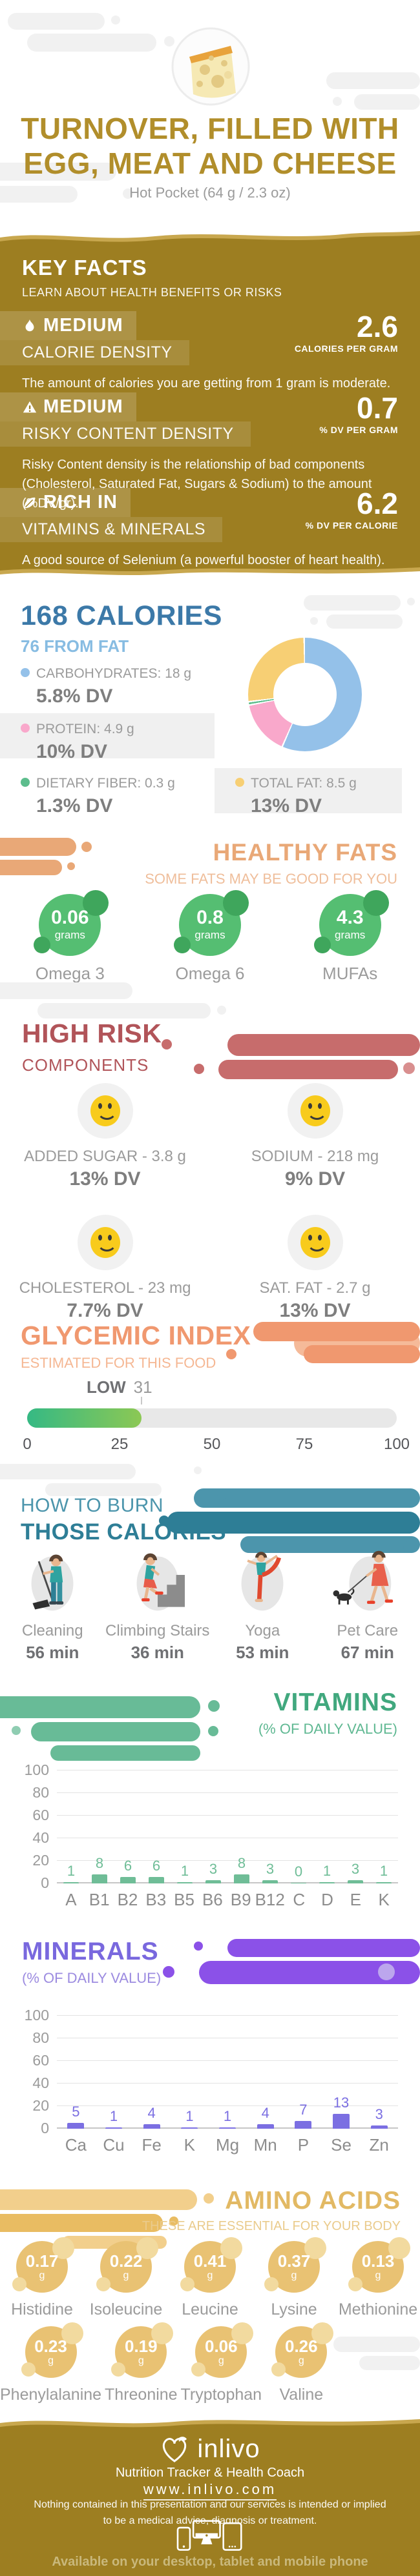 This screenshot has width=420, height=2576. I want to click on amino-methionine: 0.13 g Methionine, so click(378, 2278).